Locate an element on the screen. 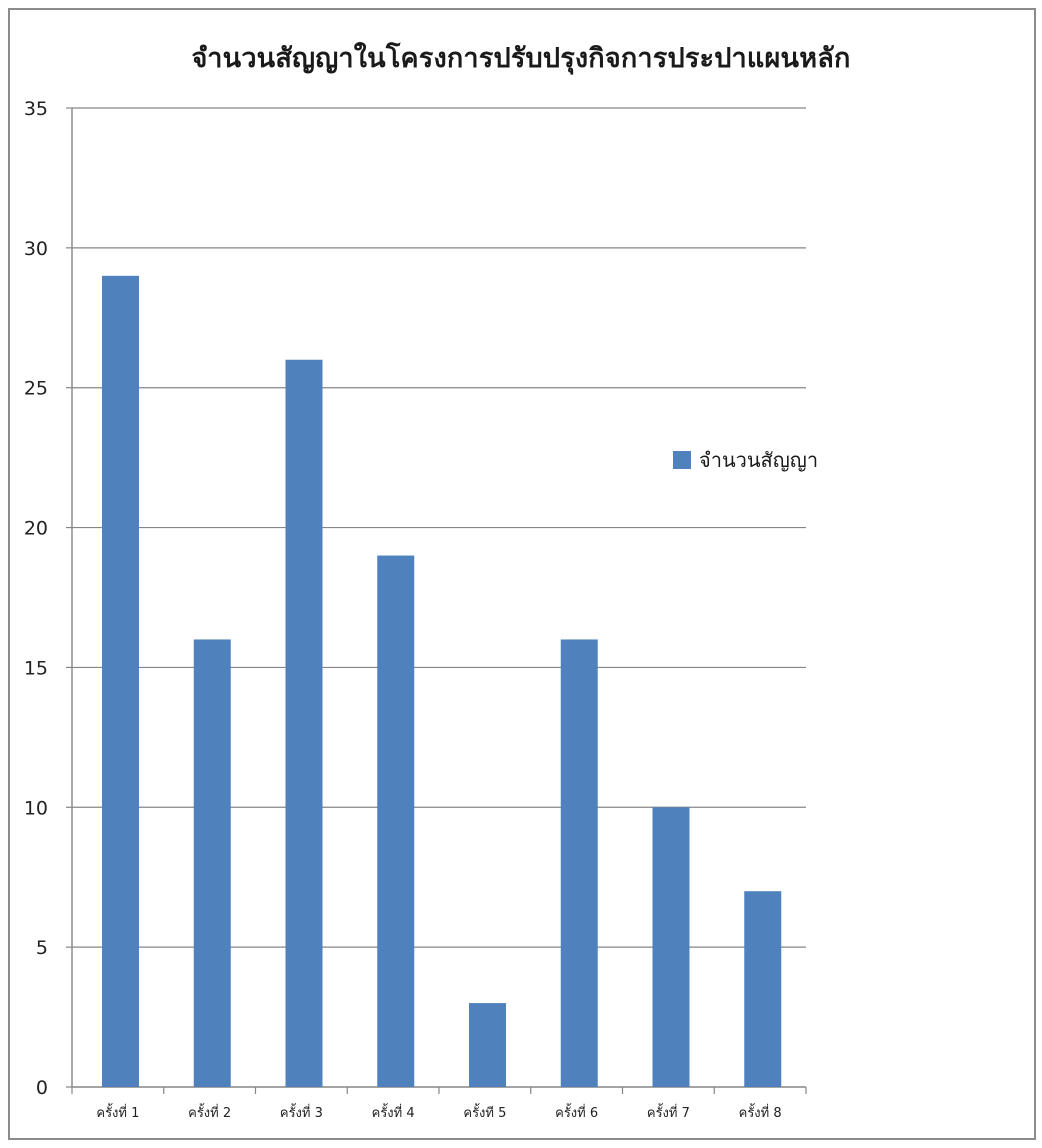  y-tick-label: 30 is located at coordinates (36, 249).